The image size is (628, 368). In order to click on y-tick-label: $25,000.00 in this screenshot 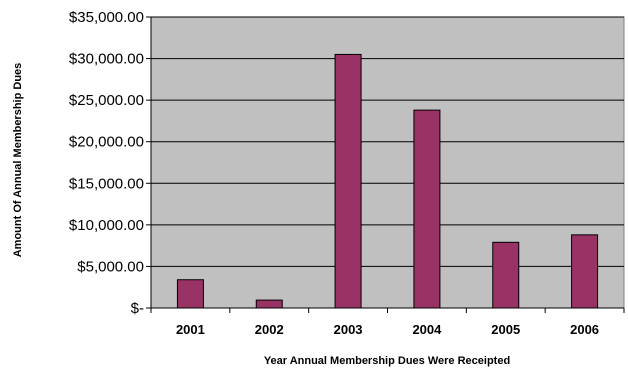, I will do `click(106, 100)`.